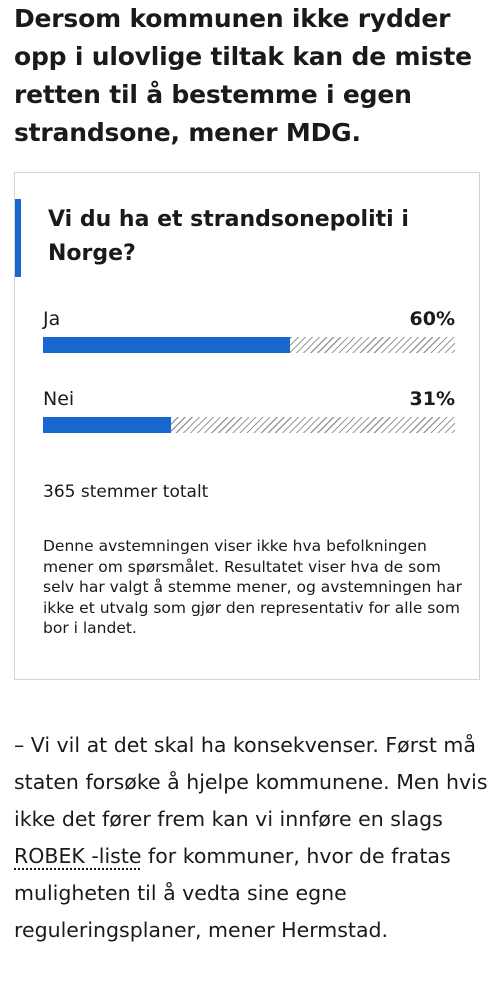 The image size is (496, 1000). Describe the element at coordinates (432, 399) in the screenshot. I see `poll-option-percent: 31%` at that location.